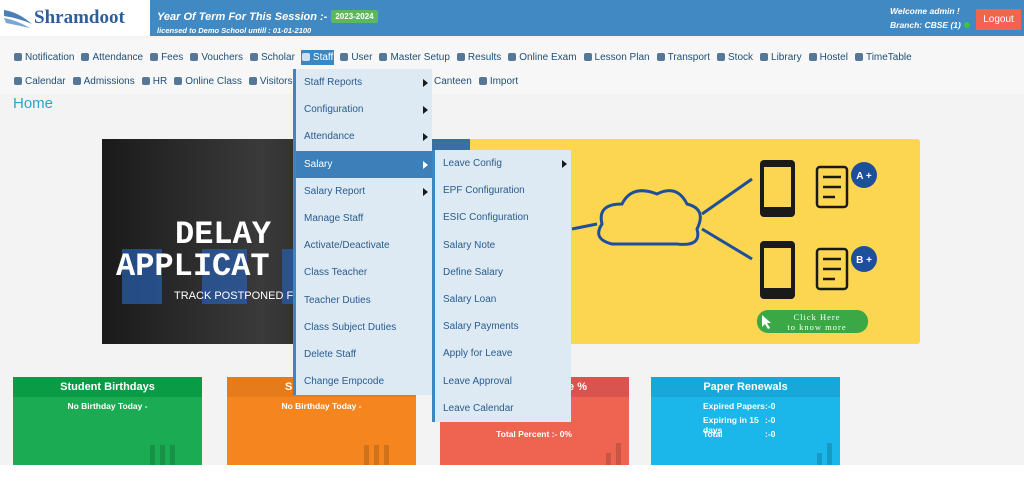 Image resolution: width=1024 pixels, height=495 pixels. What do you see at coordinates (503, 245) in the screenshot?
I see `menu-item: Salary Note` at bounding box center [503, 245].